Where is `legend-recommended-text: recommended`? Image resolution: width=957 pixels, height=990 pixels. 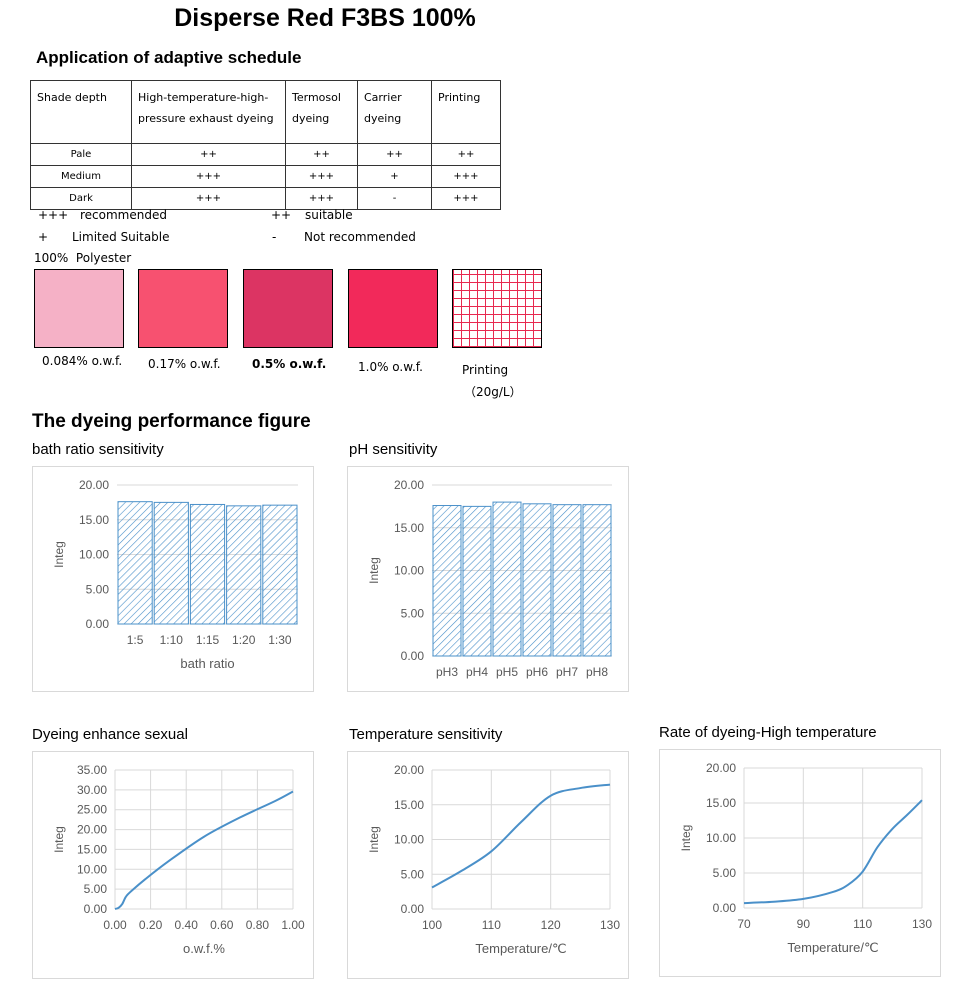
legend-recommended-text: recommended is located at coordinates (123, 215).